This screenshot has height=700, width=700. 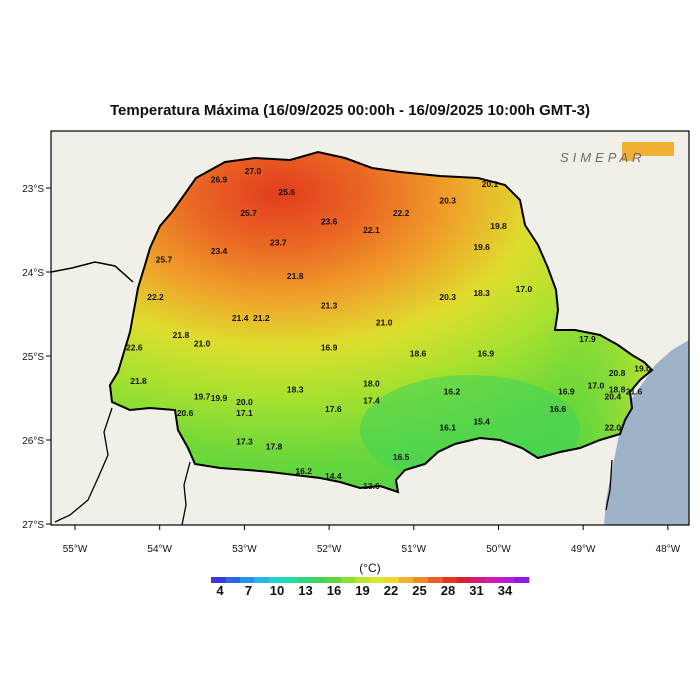 What do you see at coordinates (370, 587) in the screenshot?
I see `colorbar: 4 7 10 13 16 19 22 25 28 31 34` at bounding box center [370, 587].